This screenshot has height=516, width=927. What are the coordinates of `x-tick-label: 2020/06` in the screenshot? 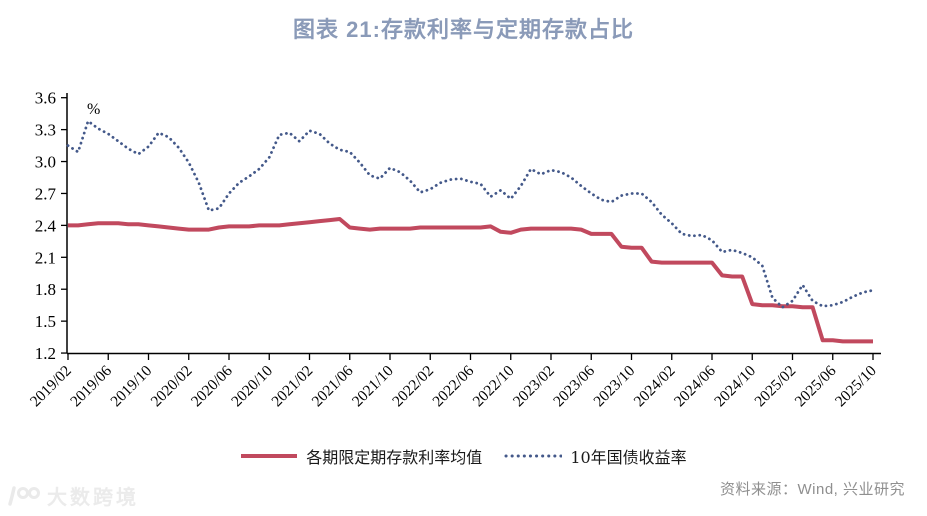 It's located at (212, 386).